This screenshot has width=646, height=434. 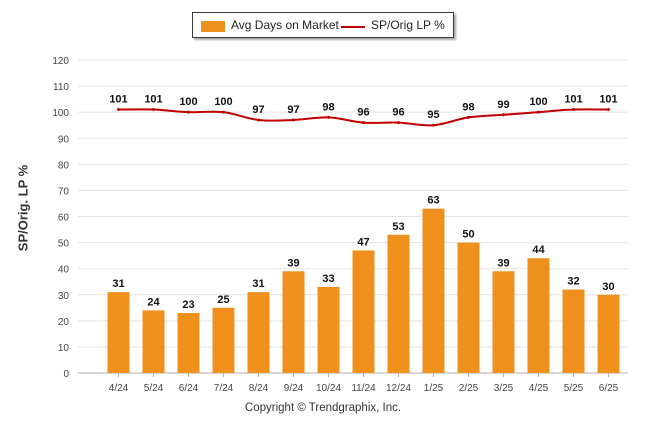 I want to click on bar-value-label: 50, so click(x=468, y=235).